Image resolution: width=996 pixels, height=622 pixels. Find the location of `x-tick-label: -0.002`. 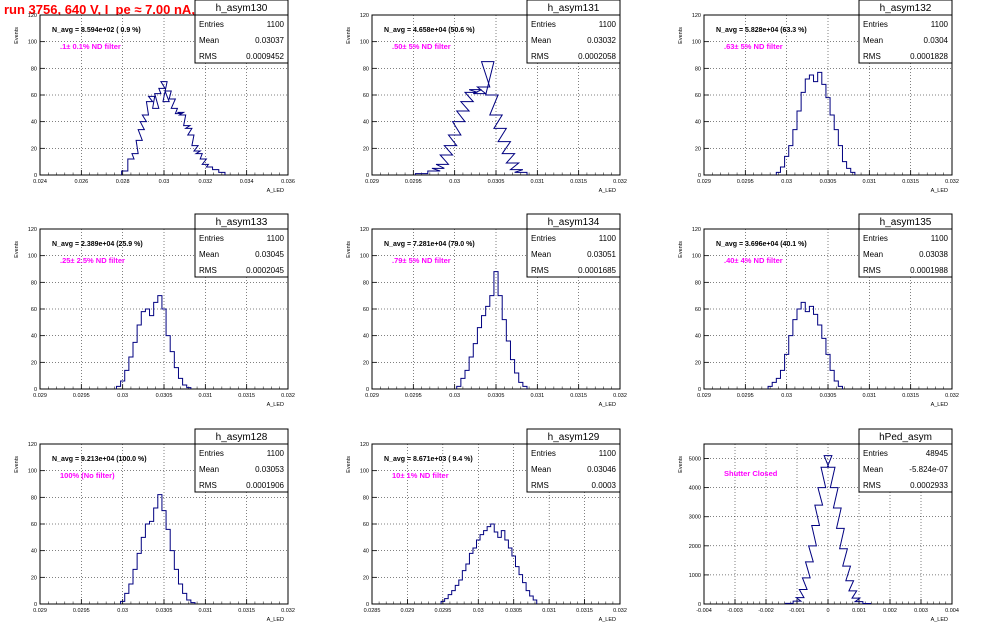

x-tick-label: -0.002 is located at coordinates (766, 611).